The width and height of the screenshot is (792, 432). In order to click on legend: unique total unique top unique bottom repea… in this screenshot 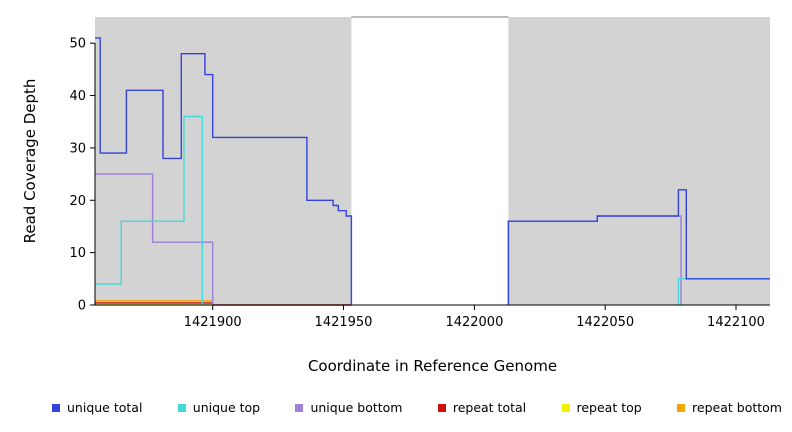, I will do `click(417, 407)`.